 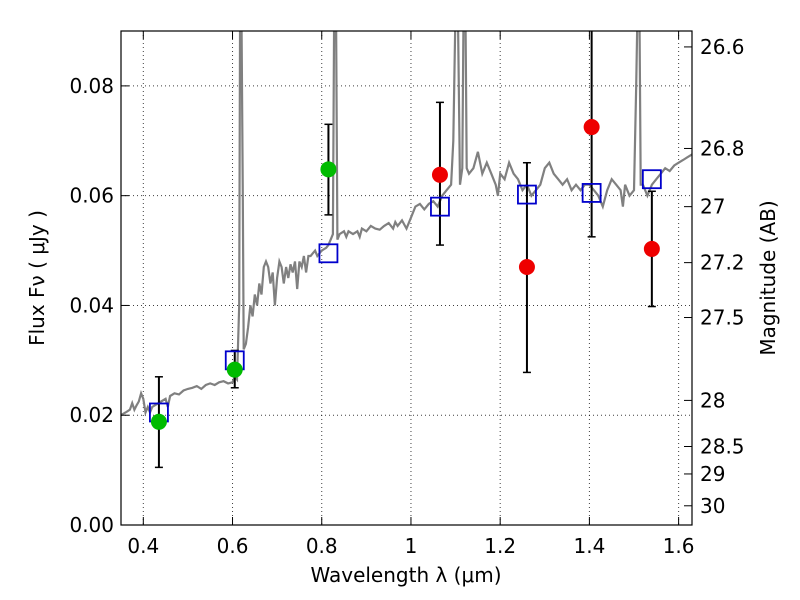 I want to click on mag-tick-label: 27, so click(x=712, y=207).